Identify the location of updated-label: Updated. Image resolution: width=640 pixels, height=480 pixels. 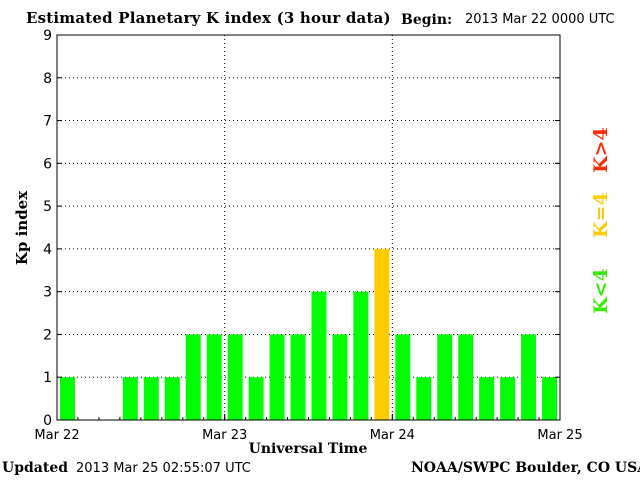
(35, 468).